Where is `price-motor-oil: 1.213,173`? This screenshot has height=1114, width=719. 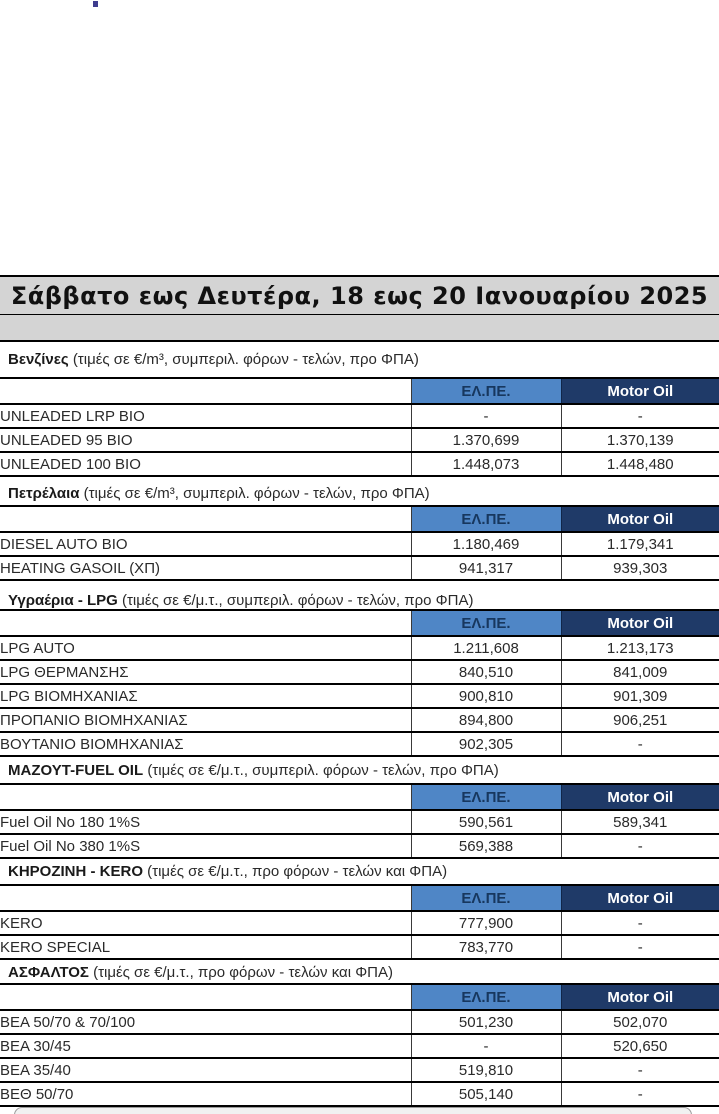 price-motor-oil: 1.213,173 is located at coordinates (640, 648).